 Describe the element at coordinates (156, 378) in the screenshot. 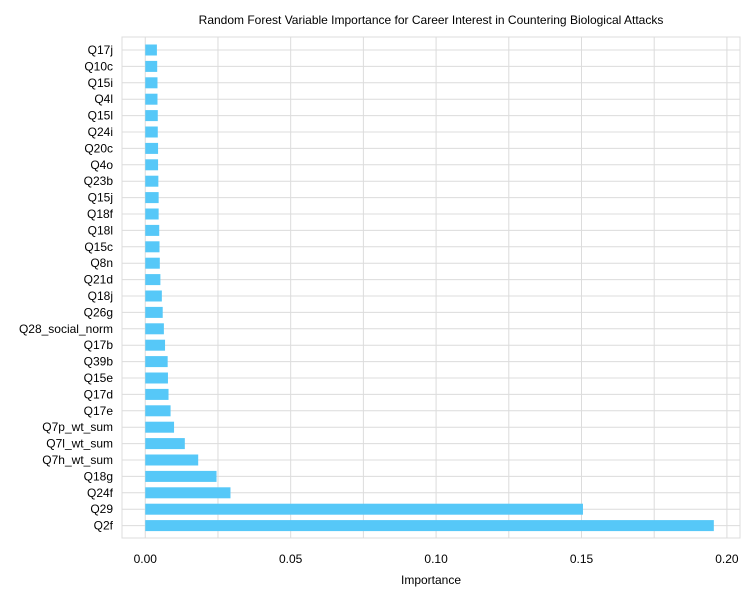

I see `bar-Q15e` at that location.